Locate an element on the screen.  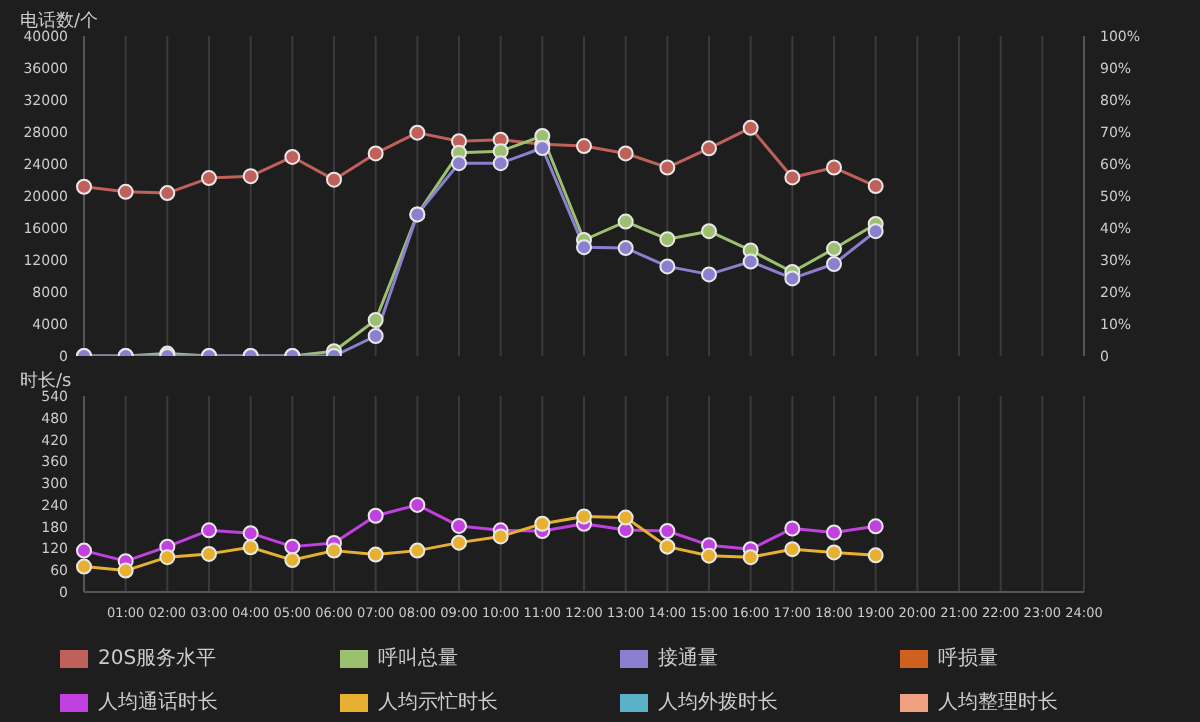
legend-label: 人均通话时长 is located at coordinates (158, 702).